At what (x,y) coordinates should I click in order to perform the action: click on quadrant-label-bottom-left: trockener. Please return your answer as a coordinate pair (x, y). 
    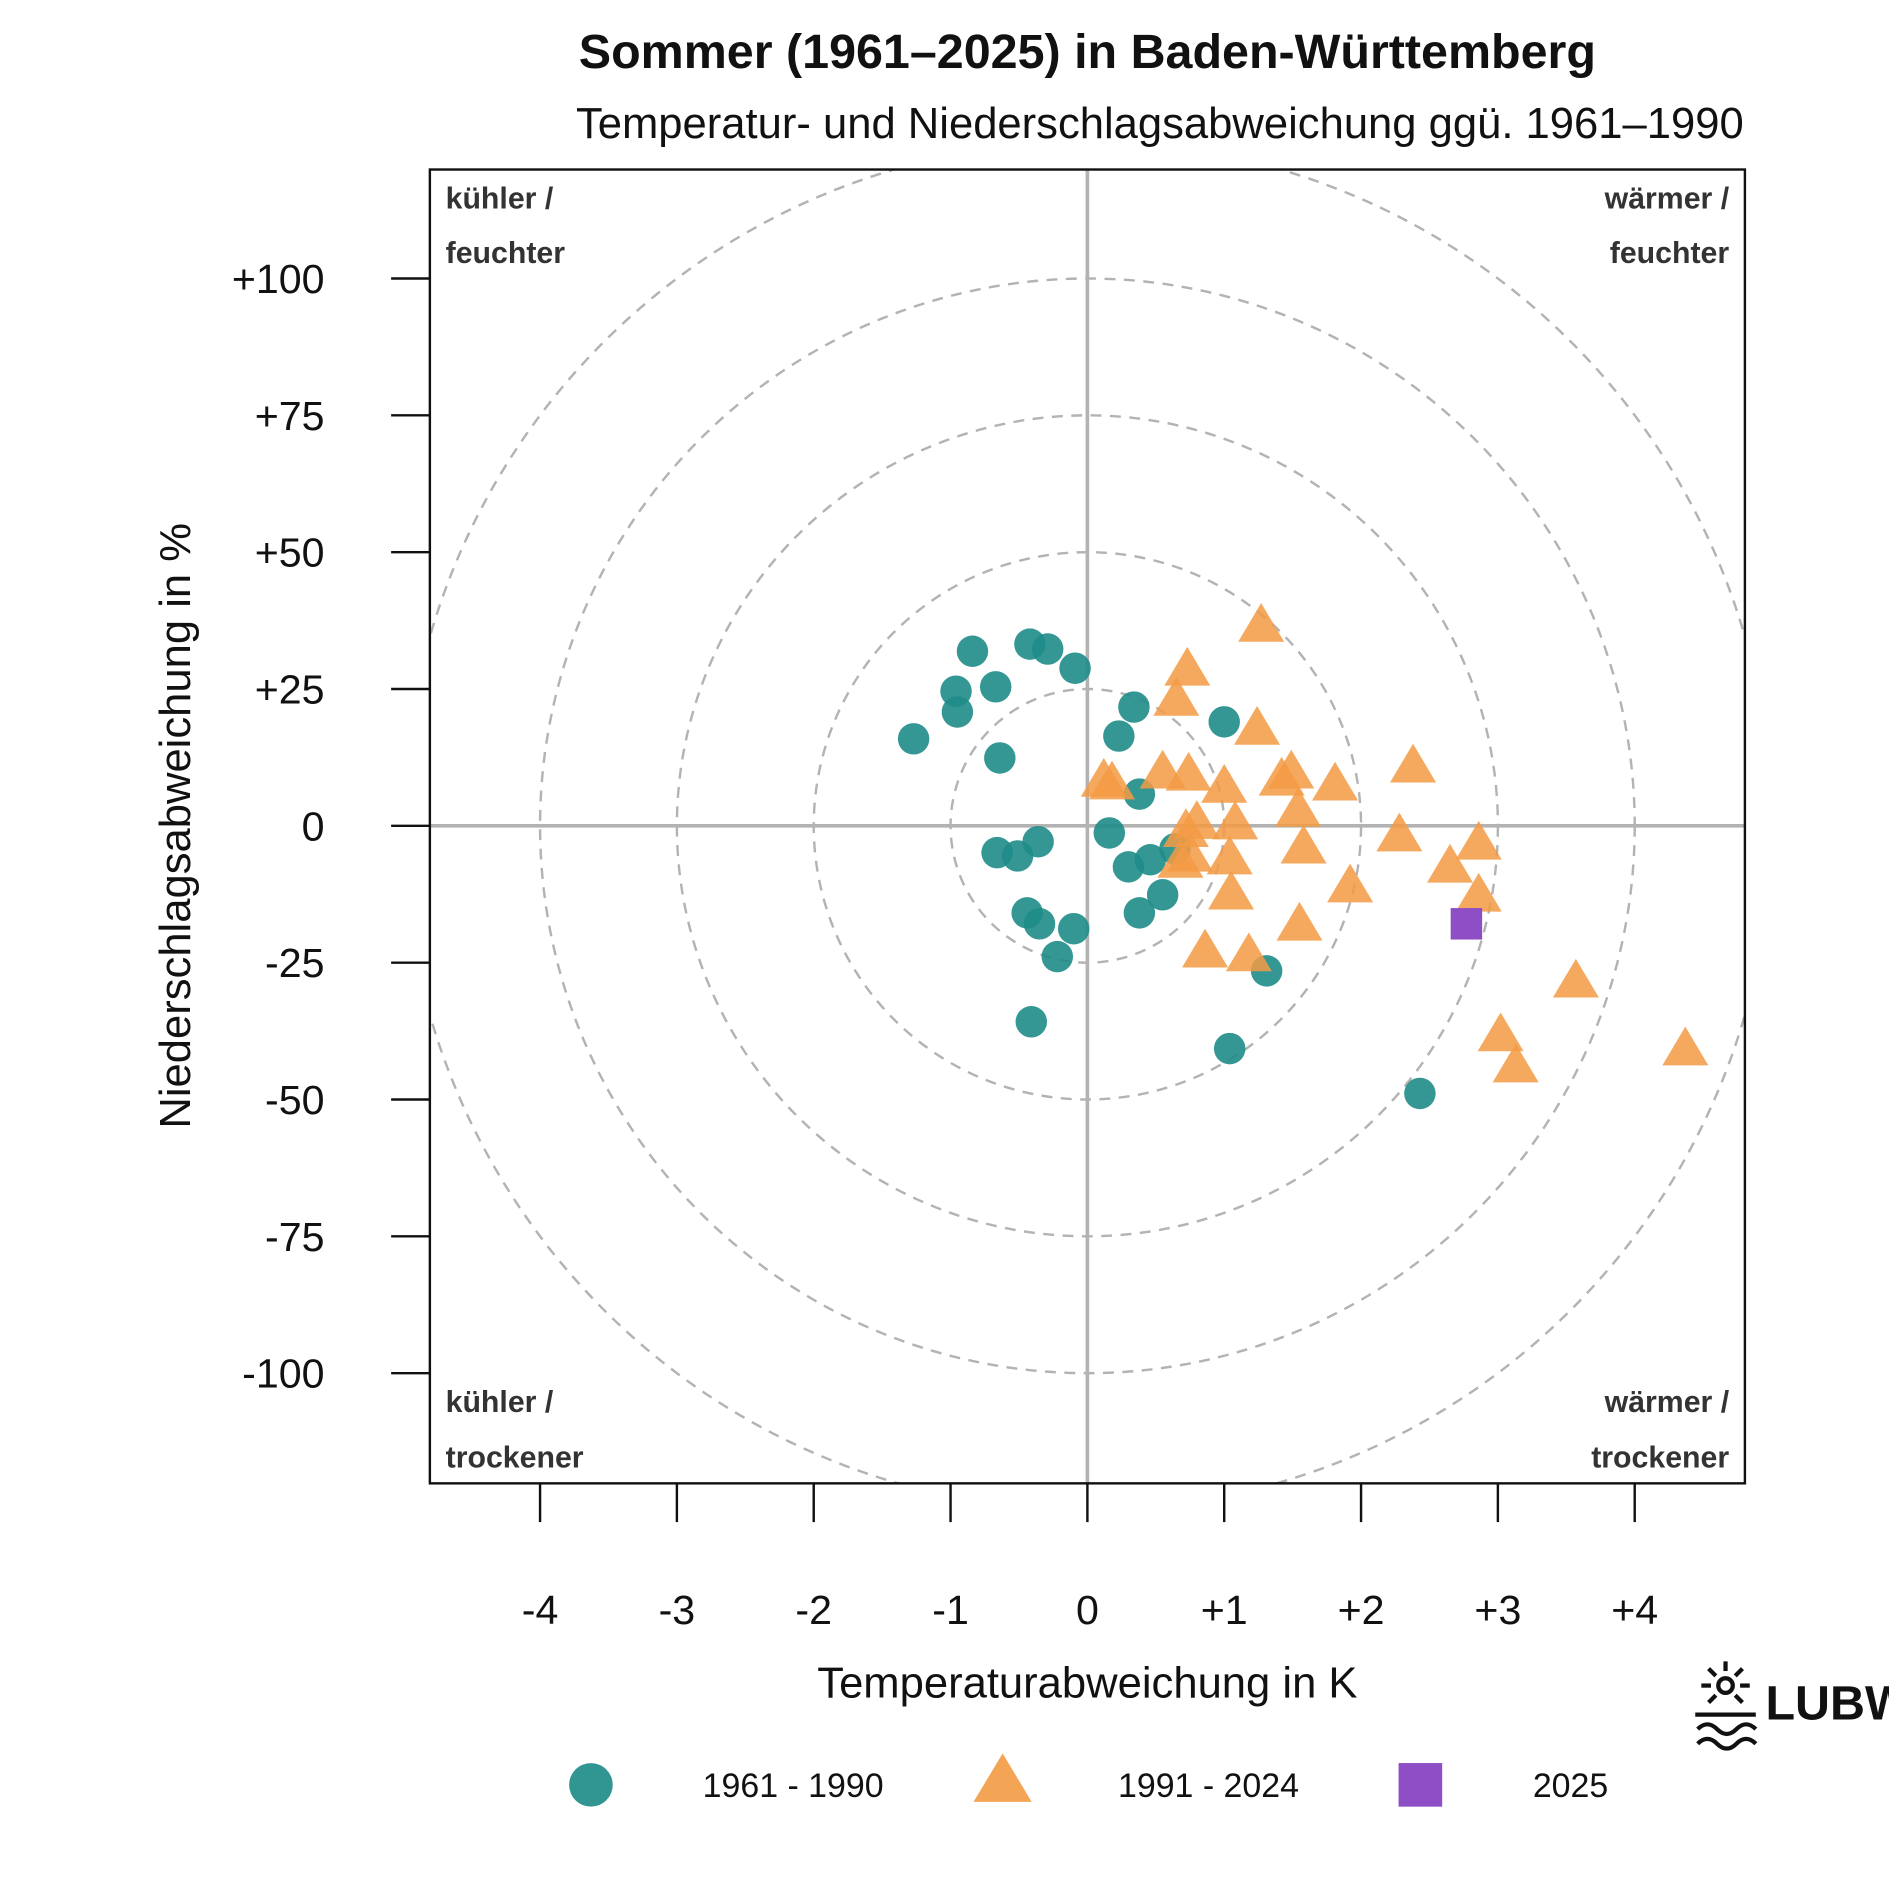
    Looking at the image, I should click on (515, 1458).